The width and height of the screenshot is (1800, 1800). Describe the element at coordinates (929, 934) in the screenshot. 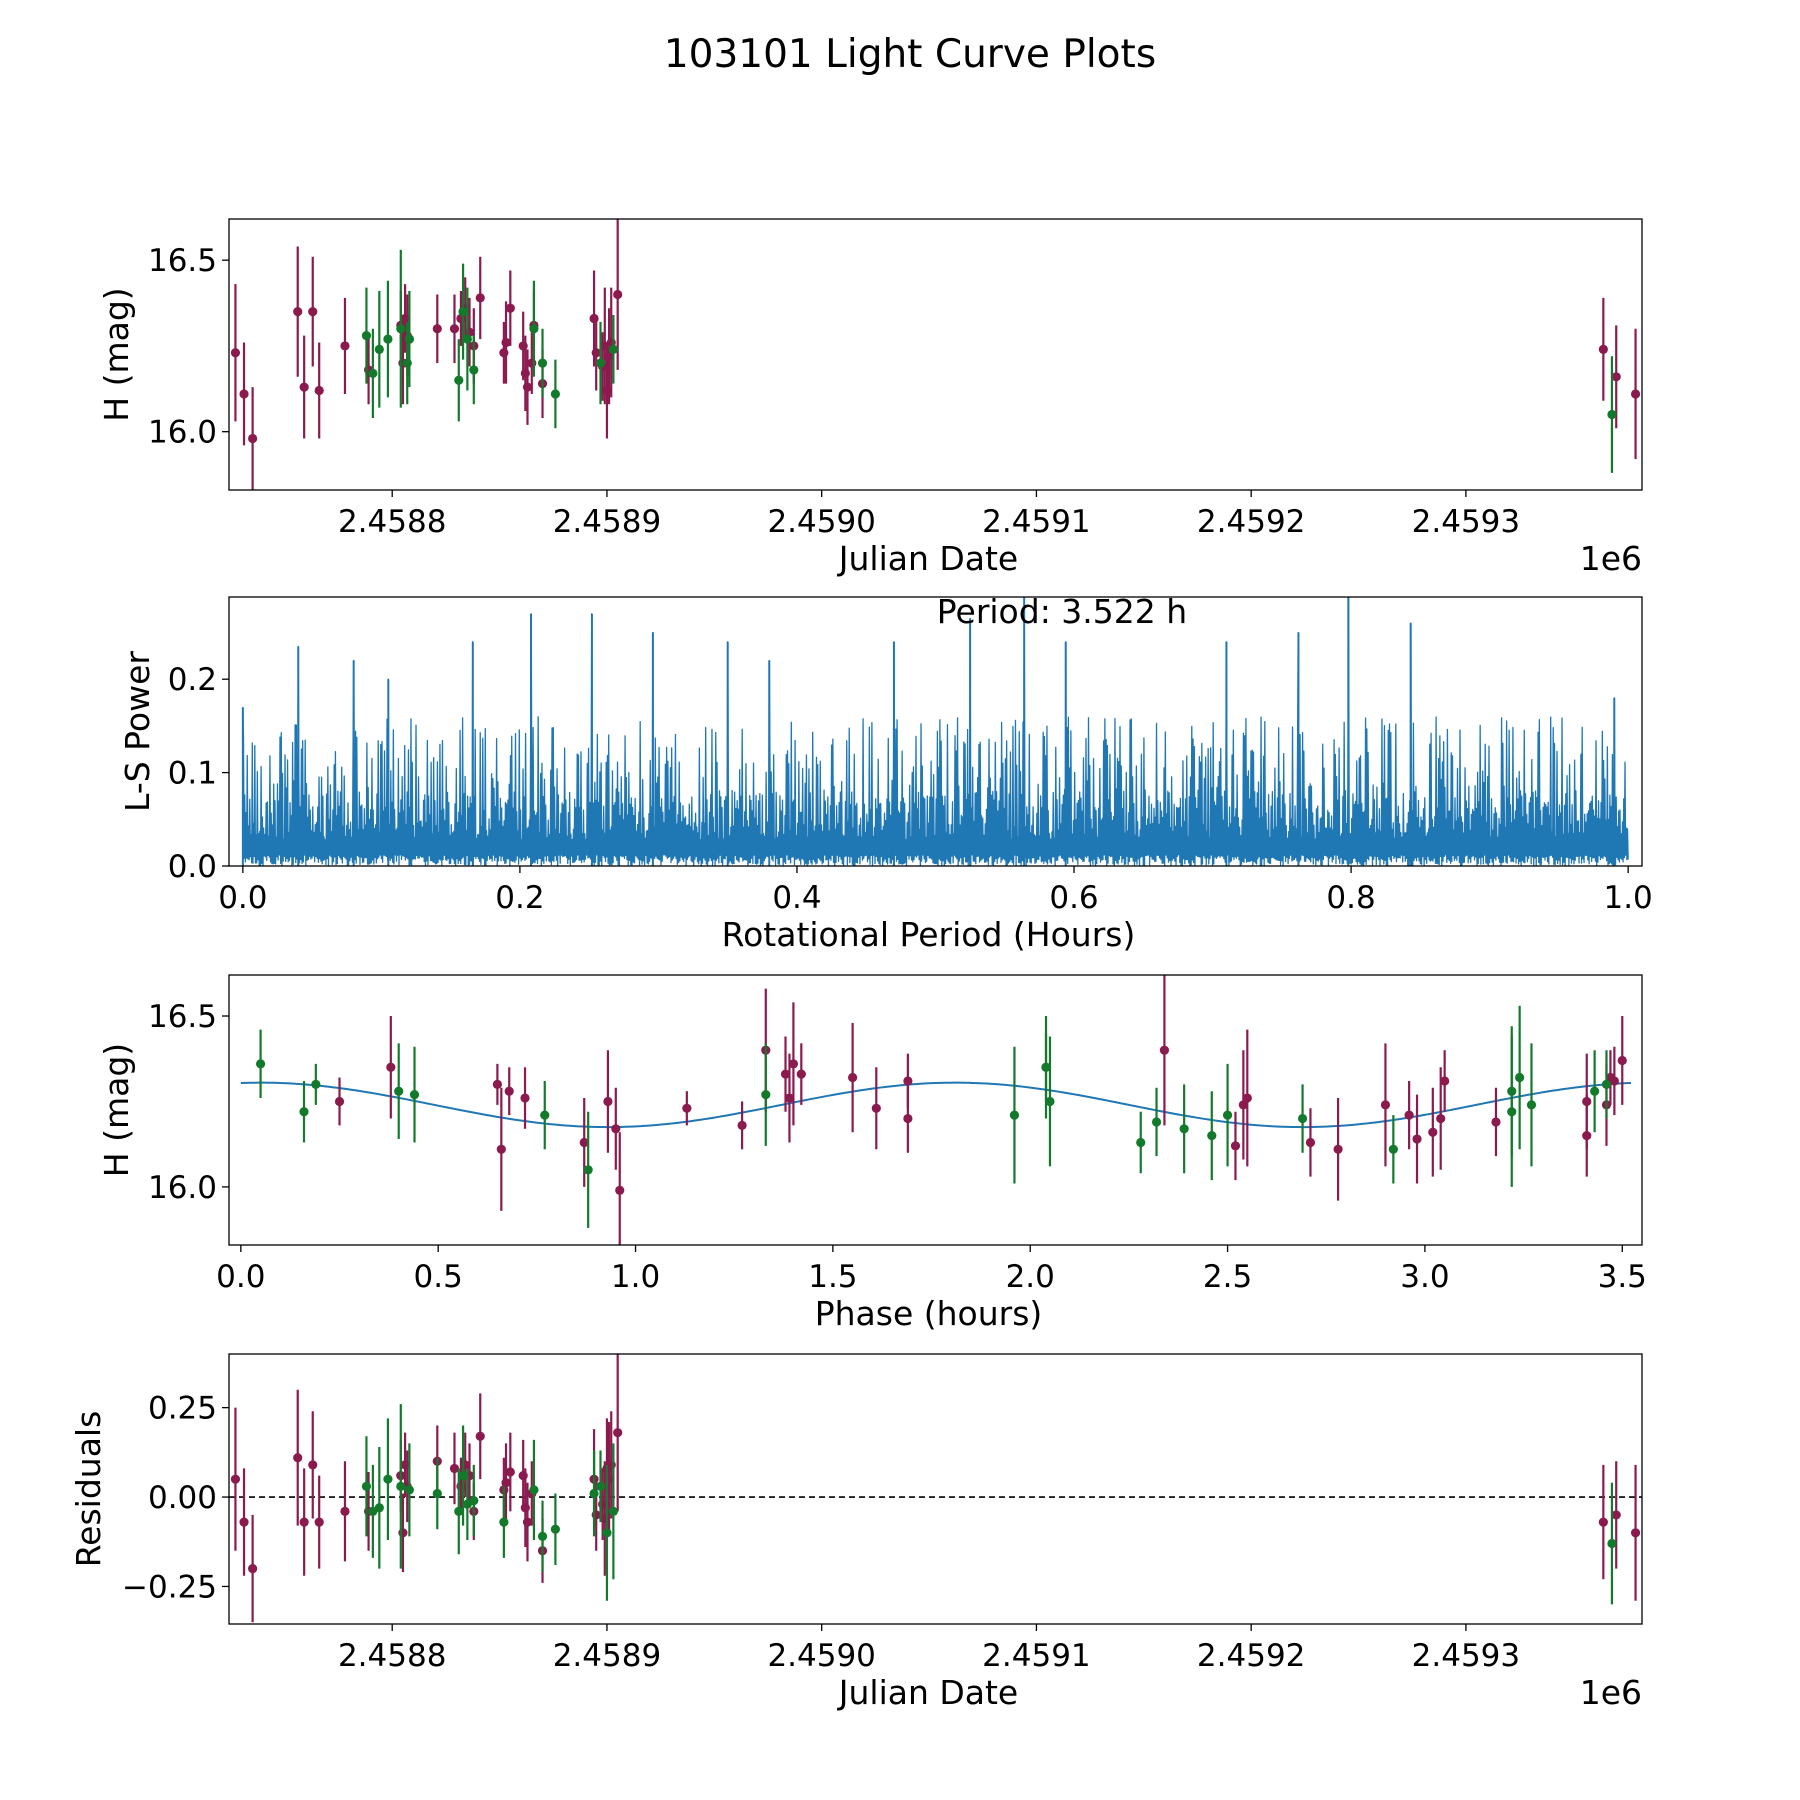

I see `x-axis-label: Rotational Period (Hours)` at that location.